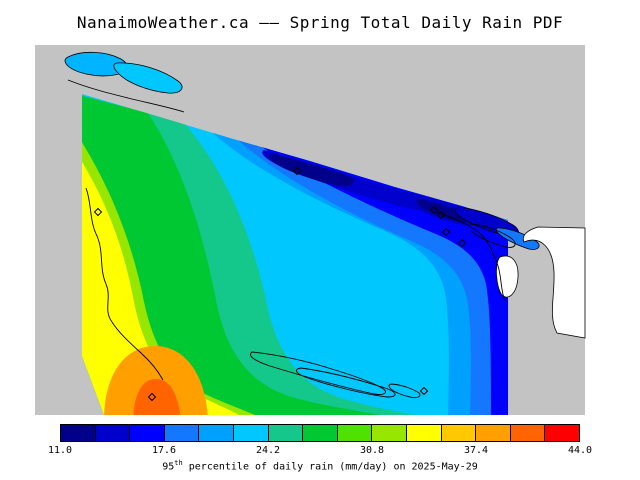  Describe the element at coordinates (372, 450) in the screenshot. I see `colorbar-tick-label: 30.8` at that location.